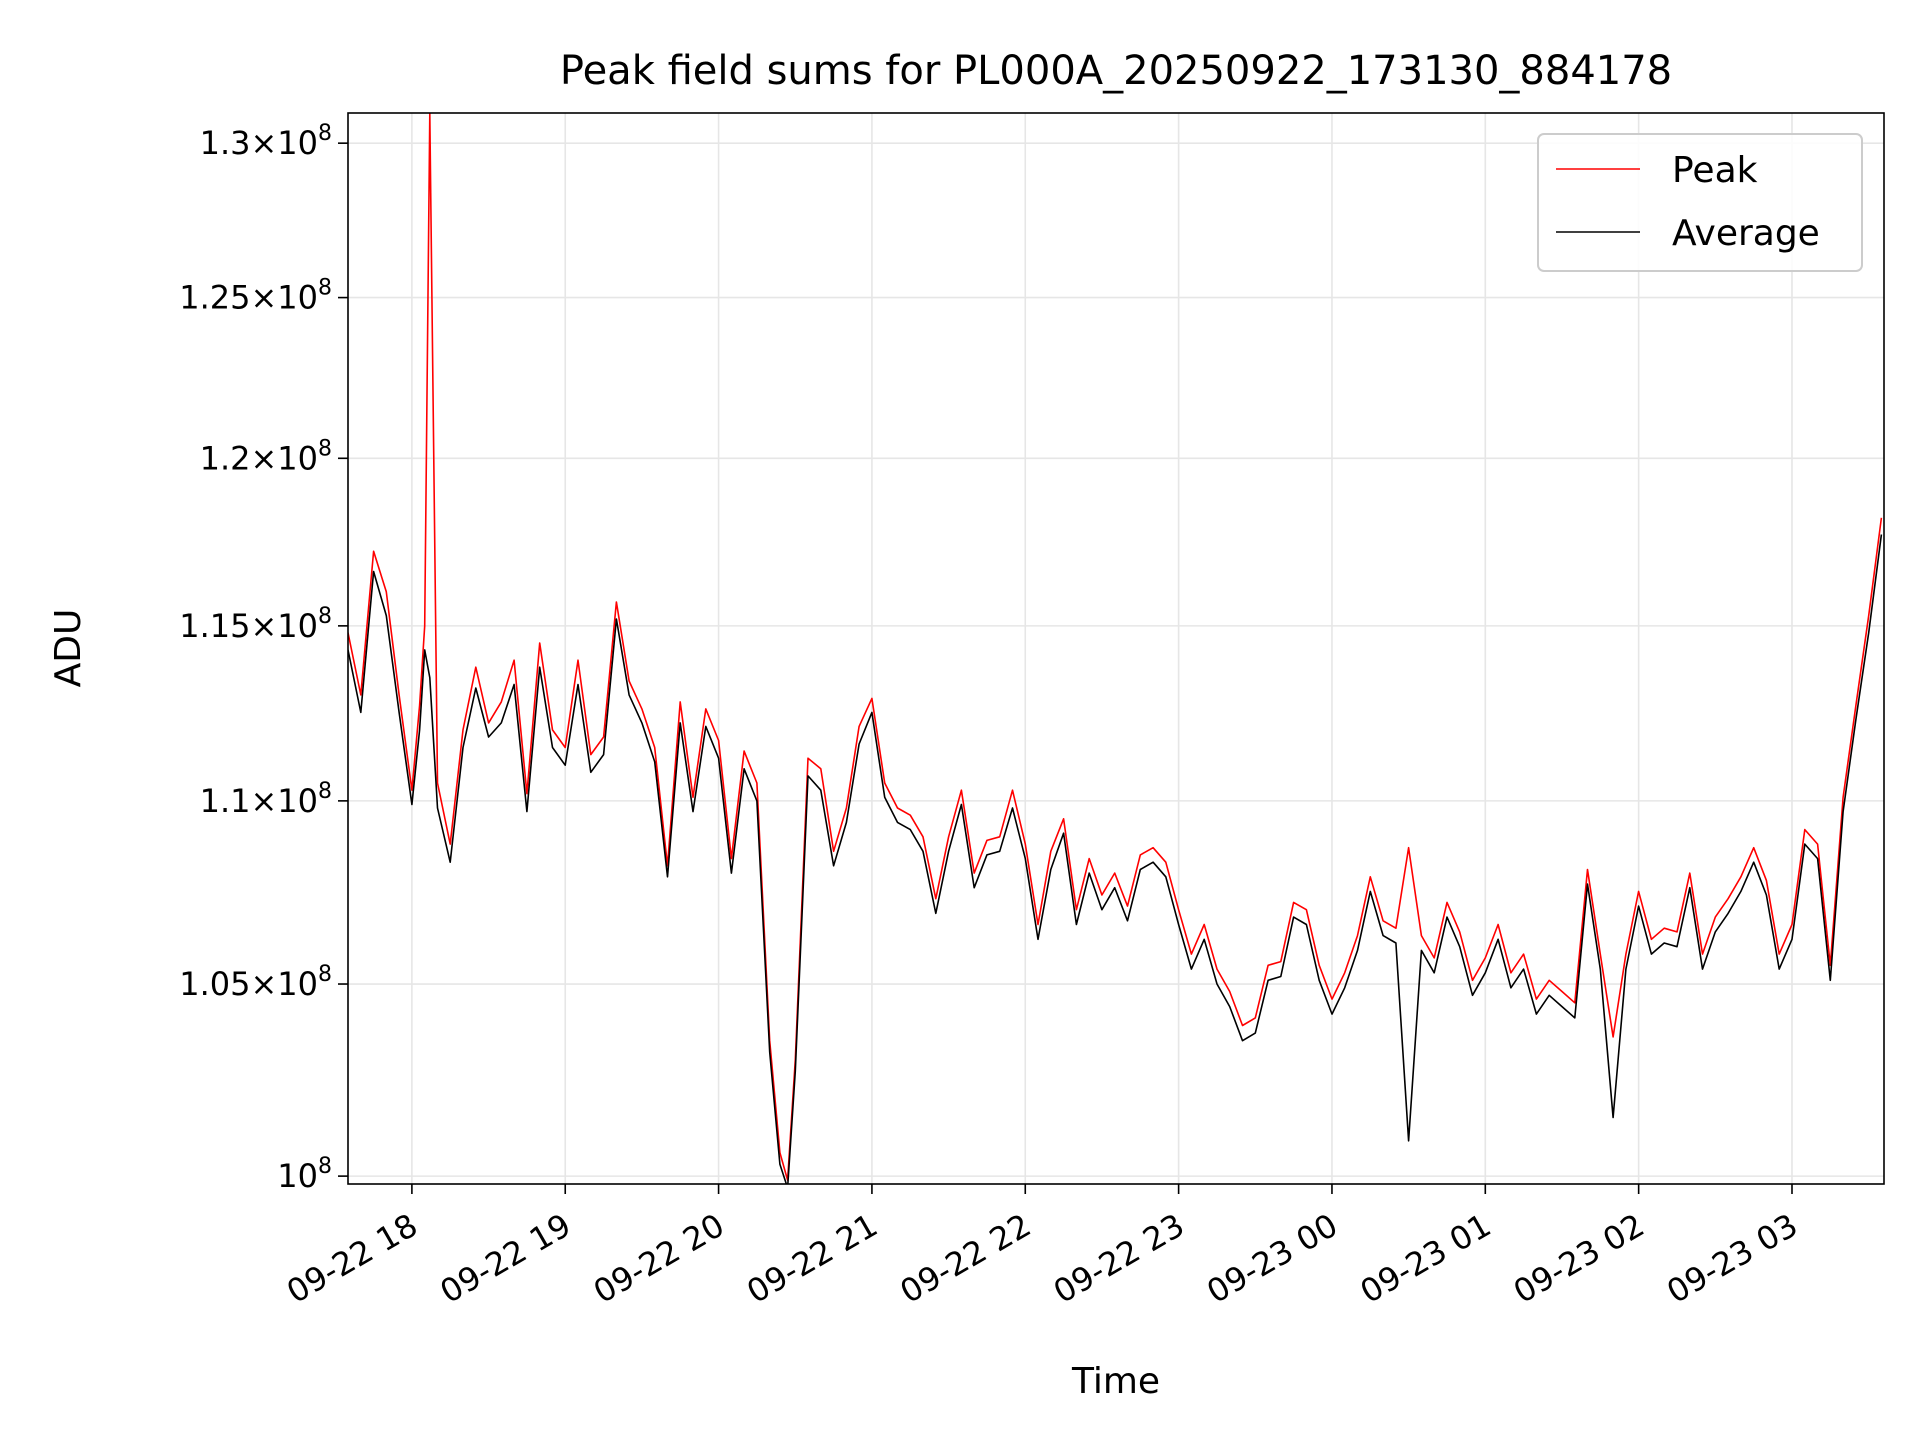  Describe the element at coordinates (1700, 202) in the screenshot. I see `legend: Peak Average` at that location.